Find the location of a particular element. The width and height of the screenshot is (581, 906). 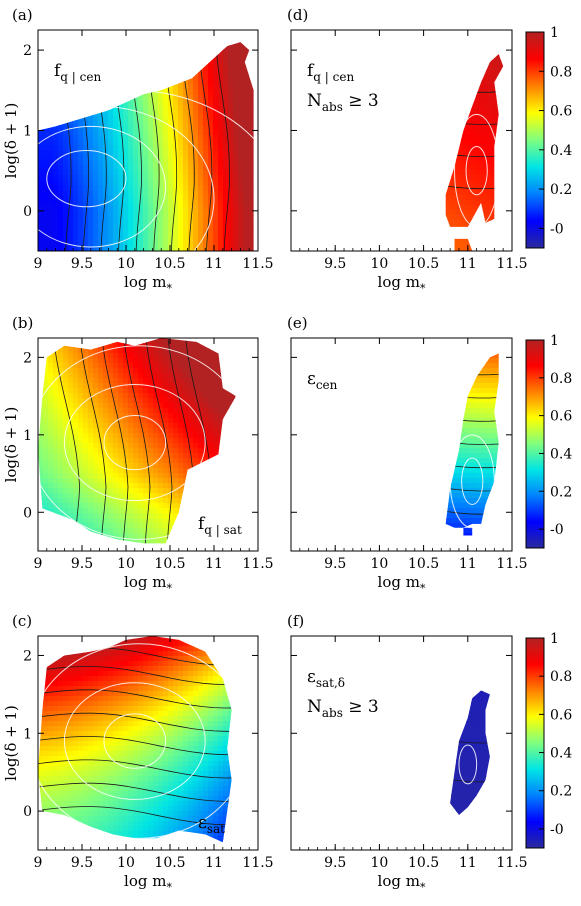

frame-c is located at coordinates (148, 743).